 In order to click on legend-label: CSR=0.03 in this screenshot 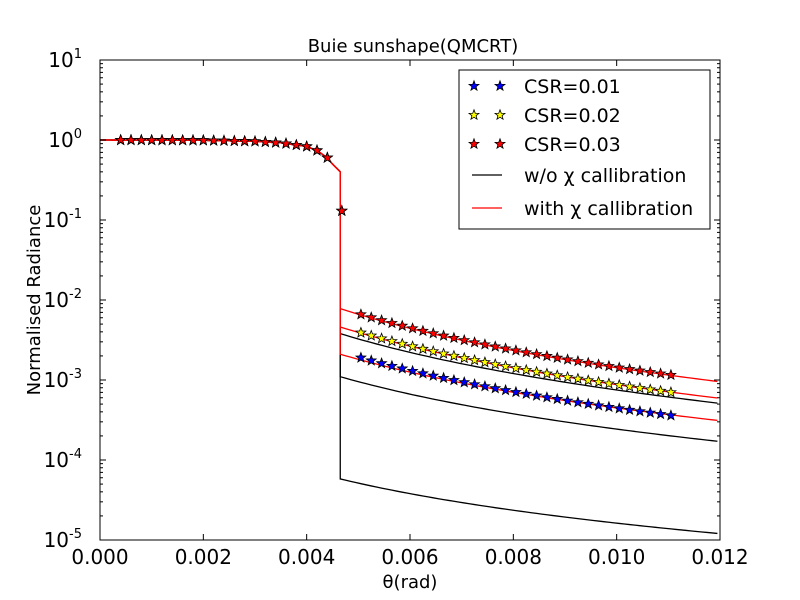, I will do `click(572, 145)`.